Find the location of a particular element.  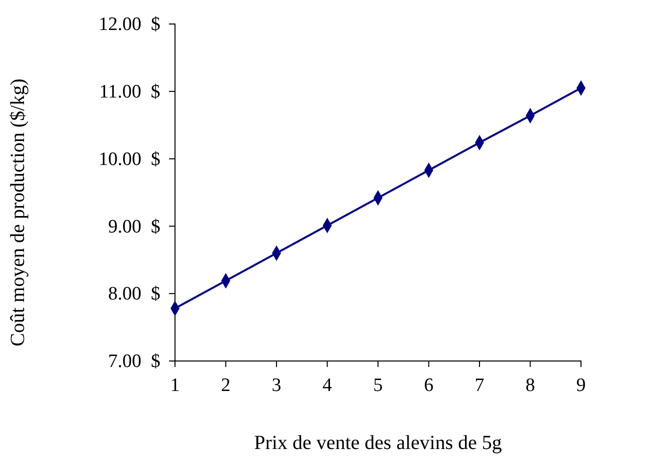

y-tick-label: 10.00 $ is located at coordinates (129, 159).